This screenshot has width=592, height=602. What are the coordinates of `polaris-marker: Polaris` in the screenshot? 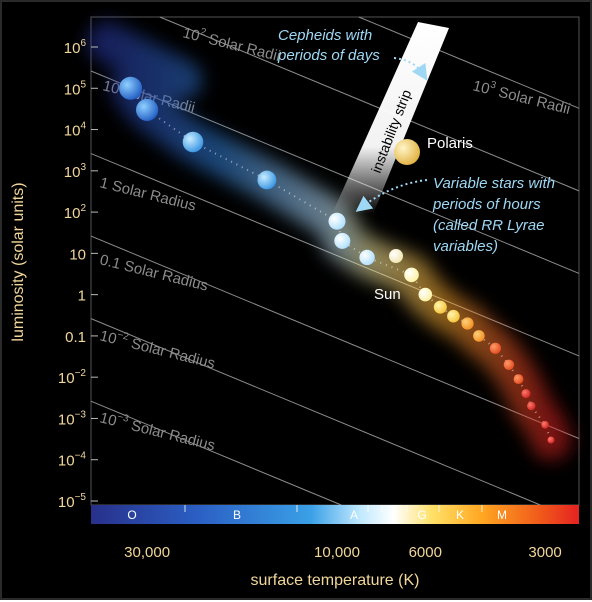 It's located at (433, 150).